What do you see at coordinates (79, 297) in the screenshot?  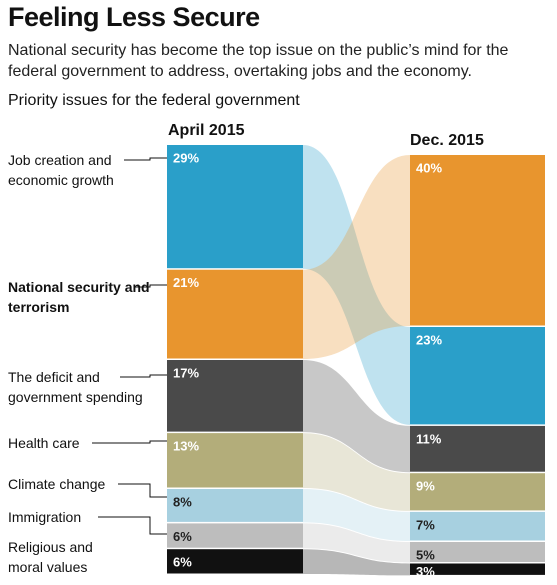 I see `category-label: National security and terrorism` at bounding box center [79, 297].